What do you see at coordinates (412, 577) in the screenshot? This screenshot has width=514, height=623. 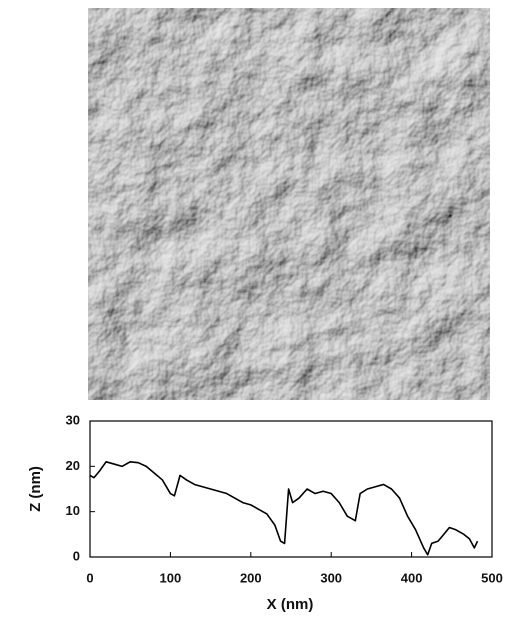 I see `x-tick-label: 400` at bounding box center [412, 577].